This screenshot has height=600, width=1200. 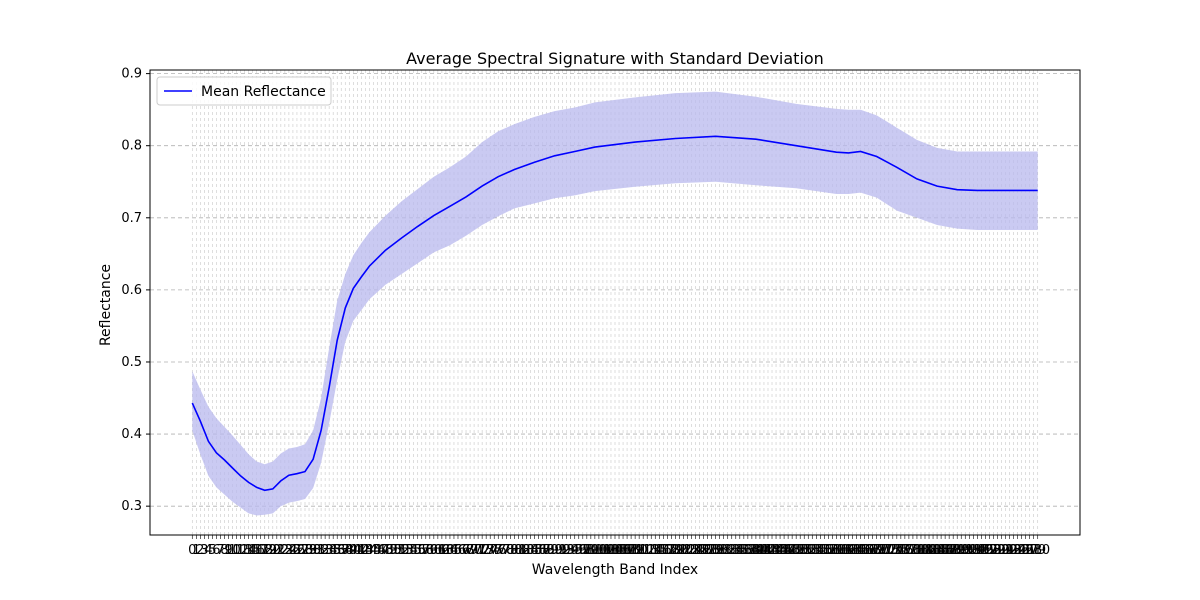 I want to click on x-tick-label: 64, so click(x=450, y=550).